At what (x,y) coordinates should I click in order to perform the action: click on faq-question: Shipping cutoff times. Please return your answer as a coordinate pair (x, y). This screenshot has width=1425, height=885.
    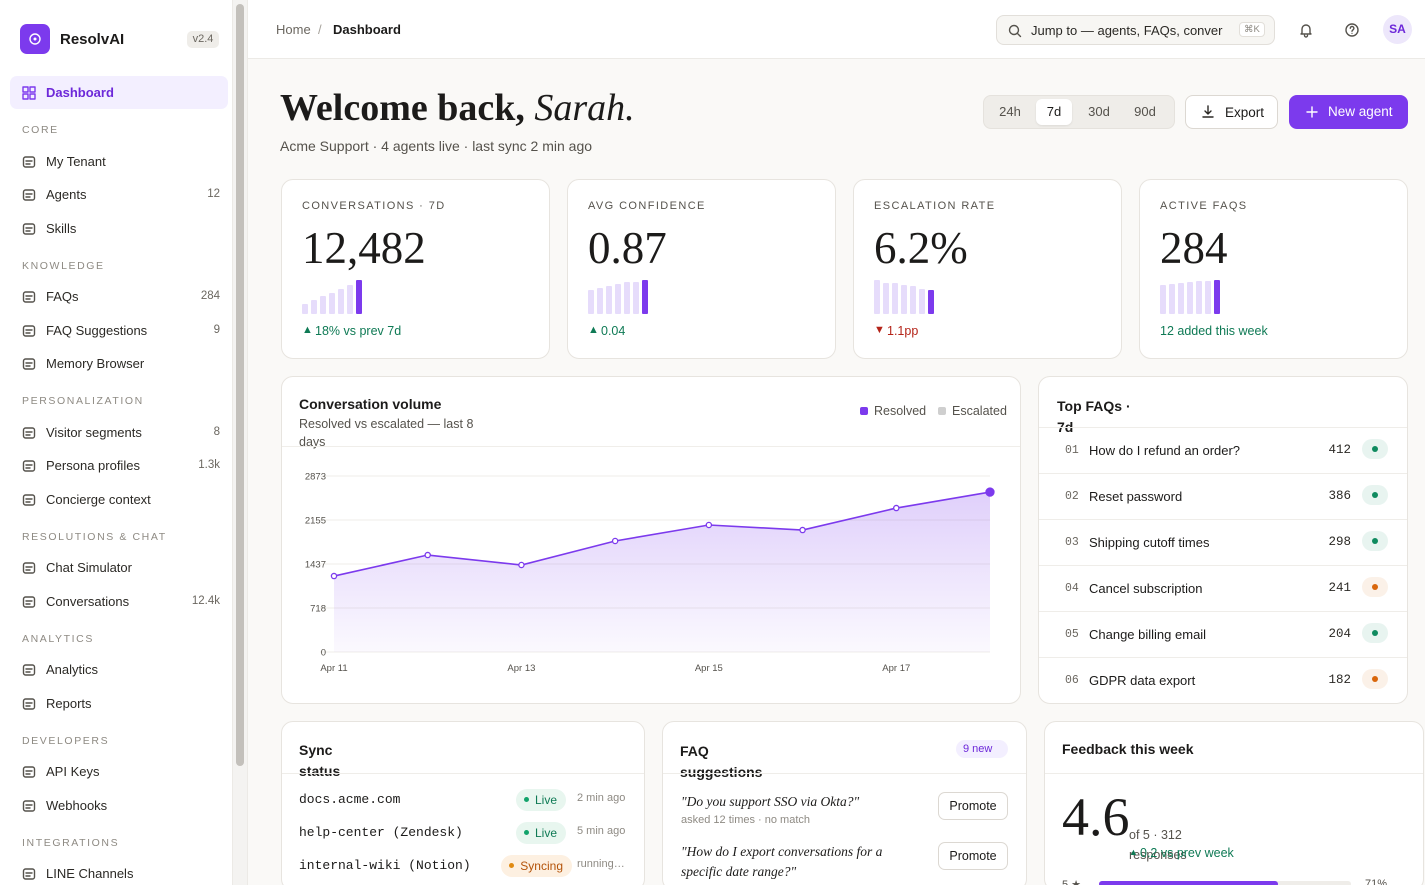
    Looking at the image, I should click on (1149, 542).